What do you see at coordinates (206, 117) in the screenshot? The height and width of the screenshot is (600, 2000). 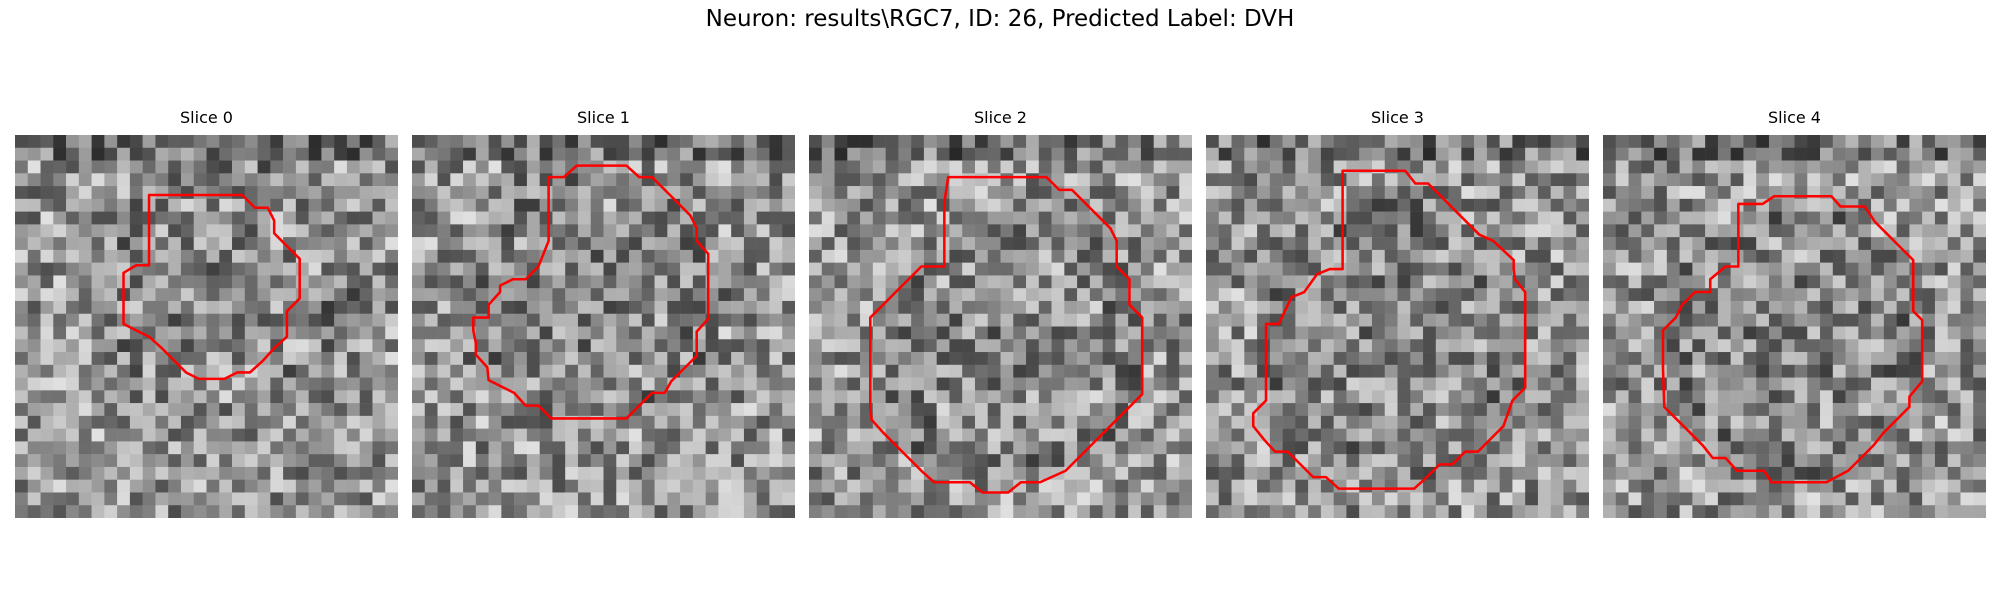 I see `slice-title: Slice 0` at bounding box center [206, 117].